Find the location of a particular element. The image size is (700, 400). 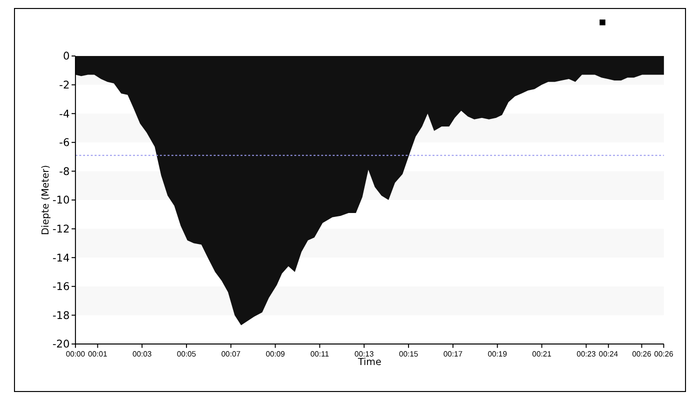

x-tick-label: 00:23 is located at coordinates (586, 353).